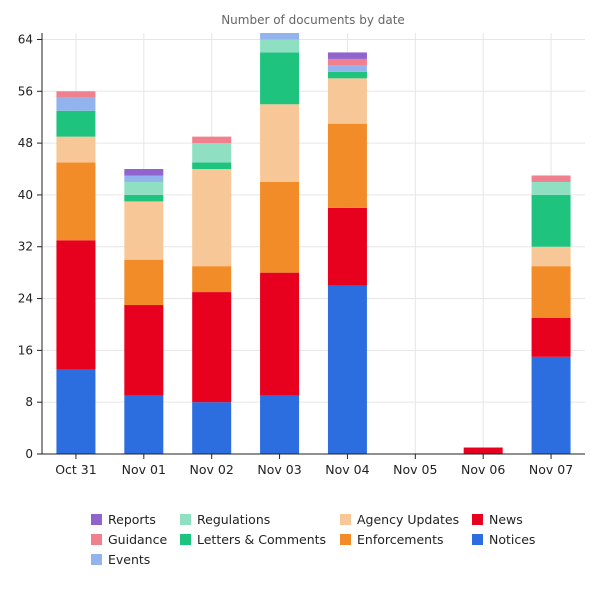 The image size is (600, 600). Describe the element at coordinates (29, 402) in the screenshot. I see `y-tick-label: 8` at that location.